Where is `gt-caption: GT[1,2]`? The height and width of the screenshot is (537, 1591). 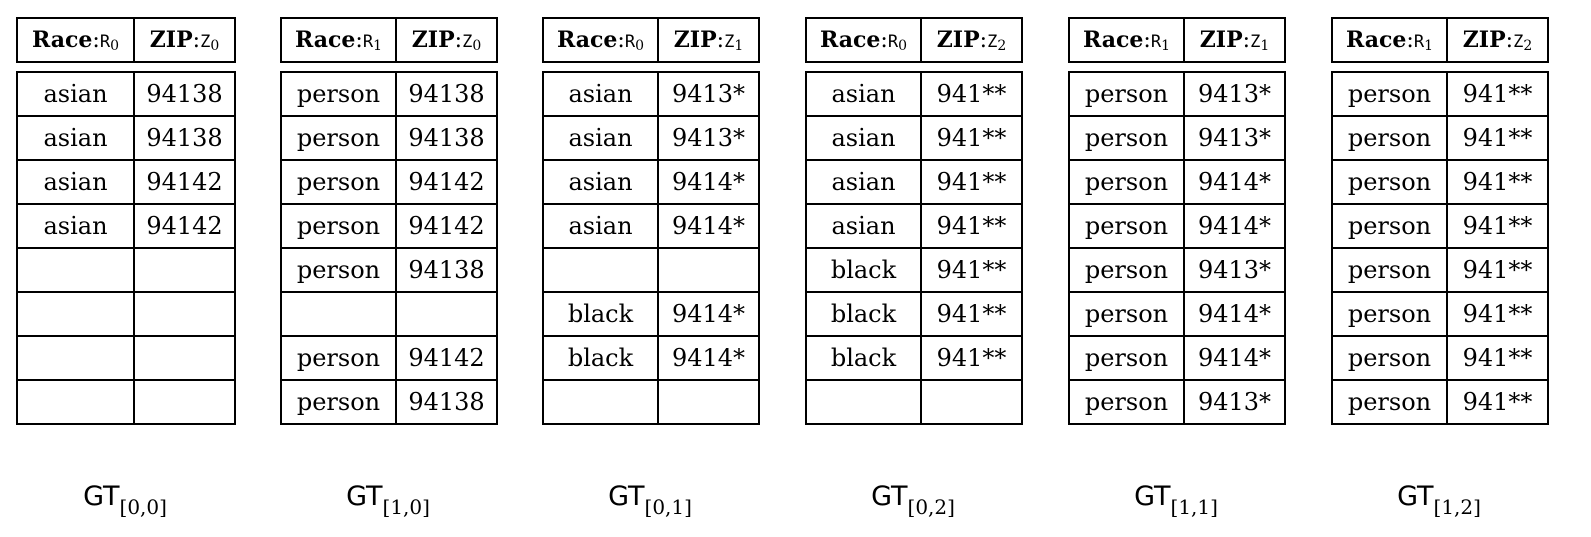
gt-caption: GT[1,2] is located at coordinates (1439, 500).